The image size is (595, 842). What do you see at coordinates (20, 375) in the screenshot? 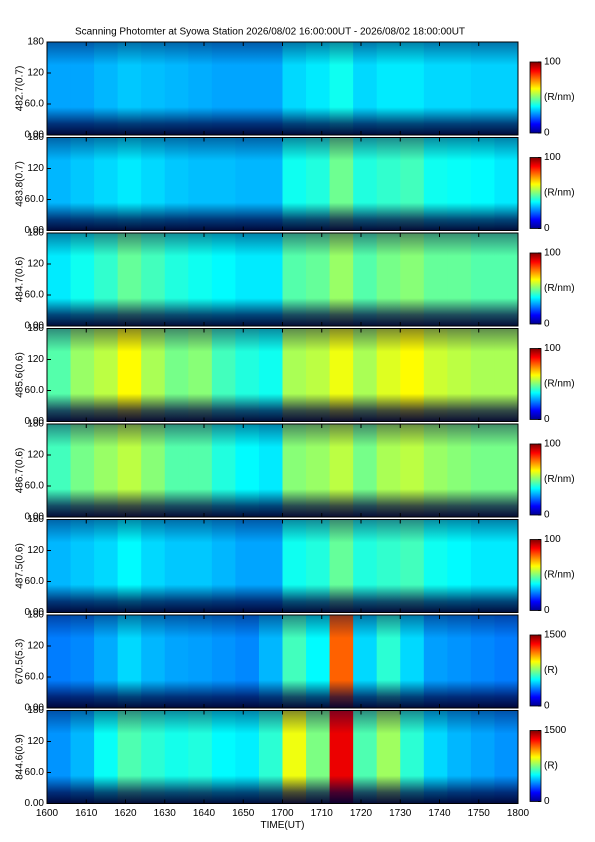
I see `y-axis-label: 485.6(0.6)` at bounding box center [20, 375].